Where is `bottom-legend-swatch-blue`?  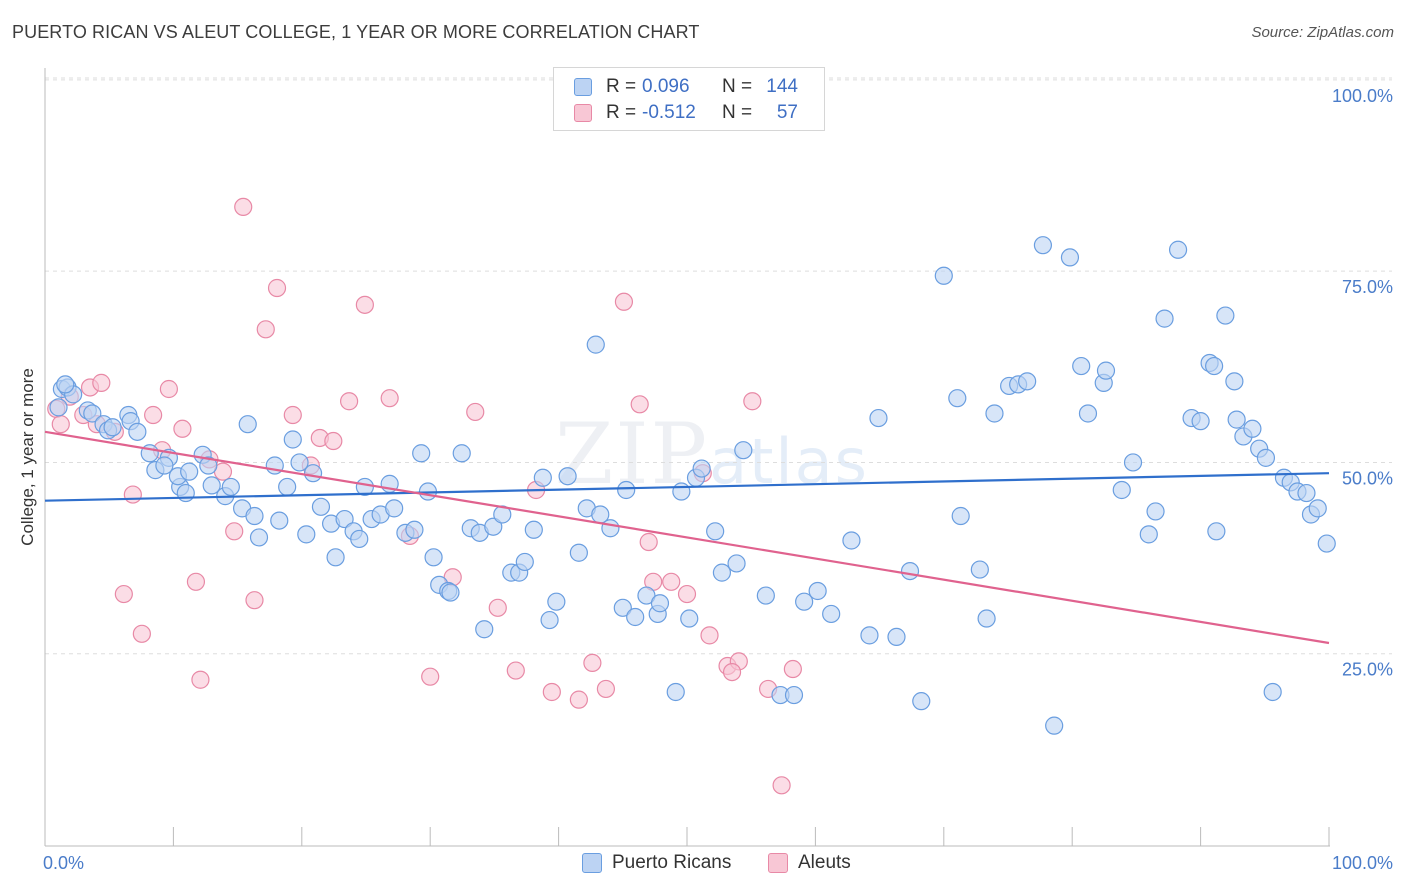 bottom-legend-swatch-blue is located at coordinates (592, 863).